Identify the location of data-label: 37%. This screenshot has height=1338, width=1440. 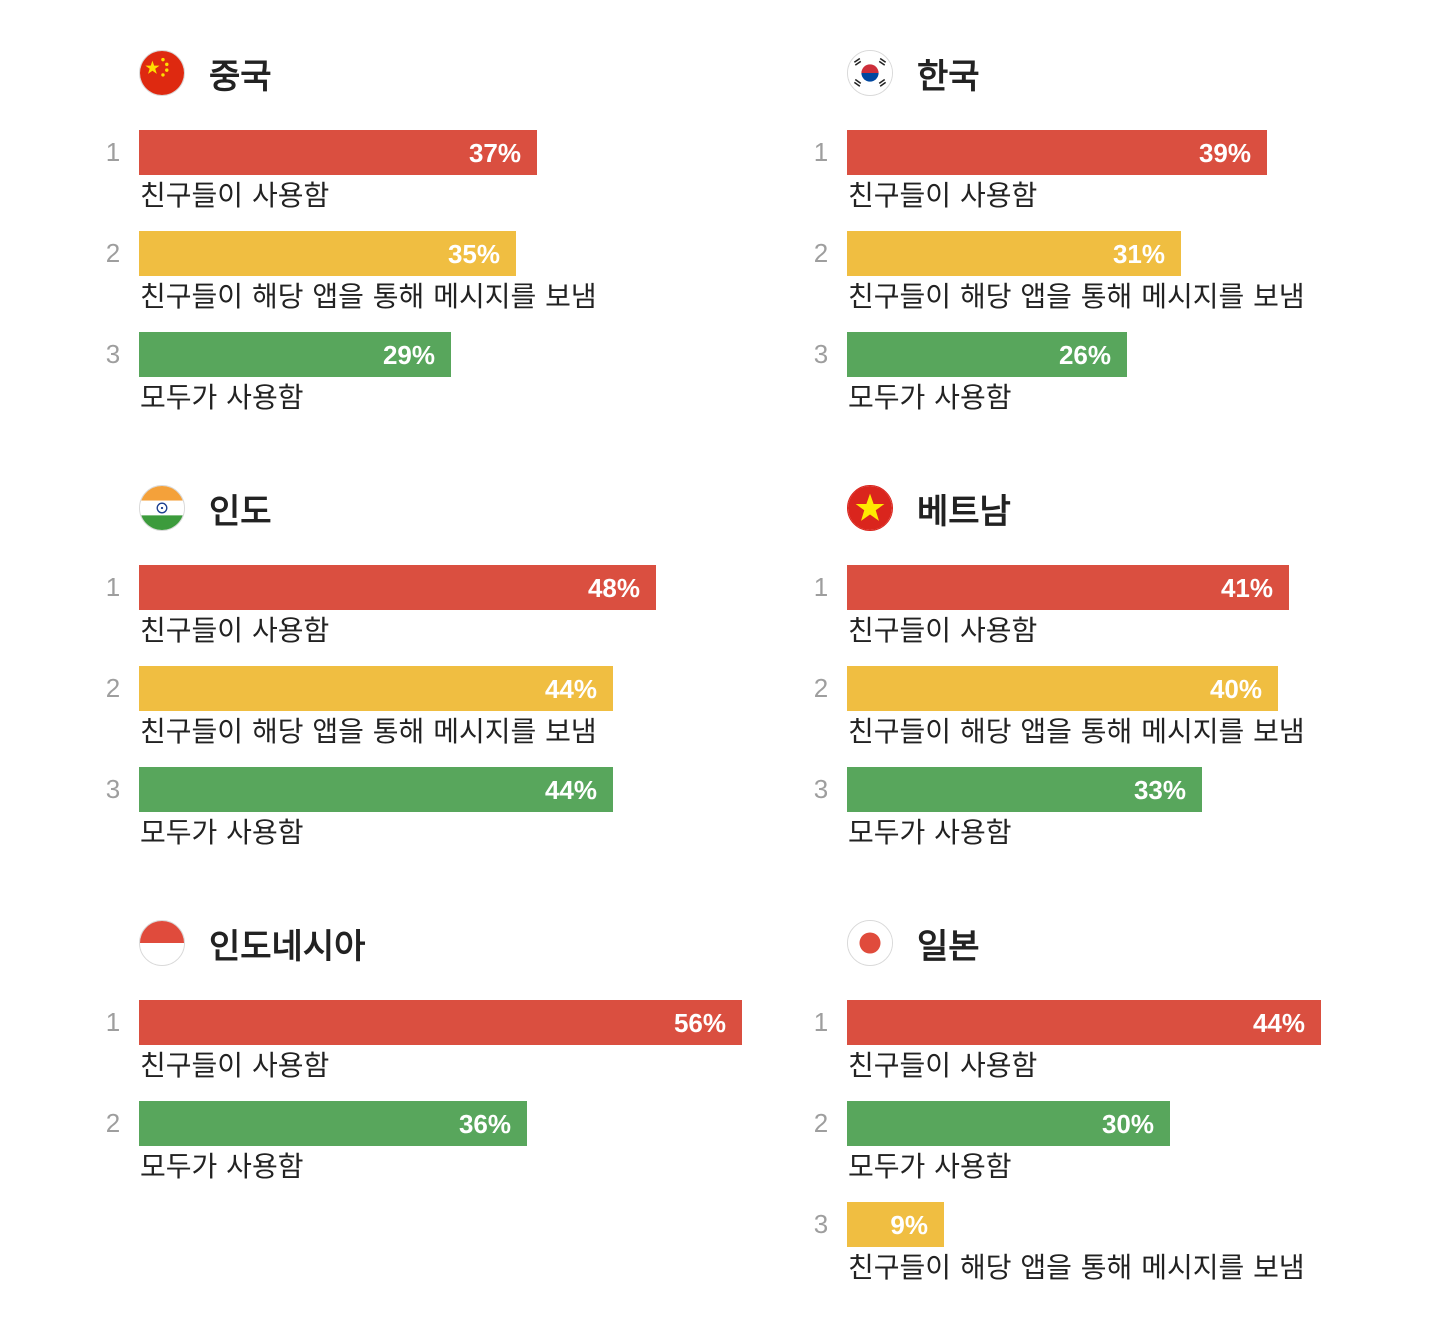
(494, 153).